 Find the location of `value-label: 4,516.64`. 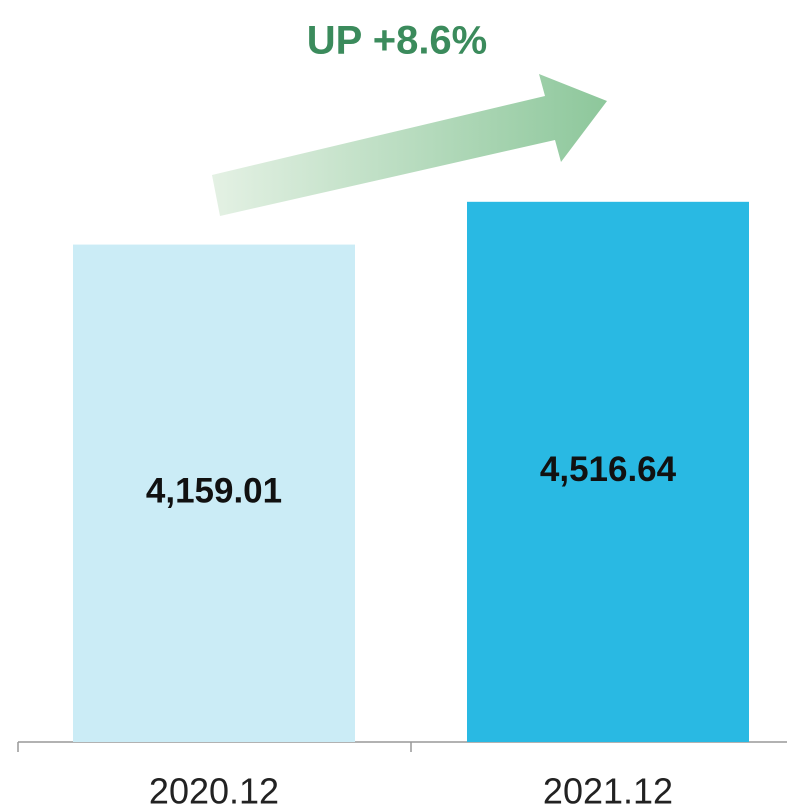

value-label: 4,516.64 is located at coordinates (608, 469).